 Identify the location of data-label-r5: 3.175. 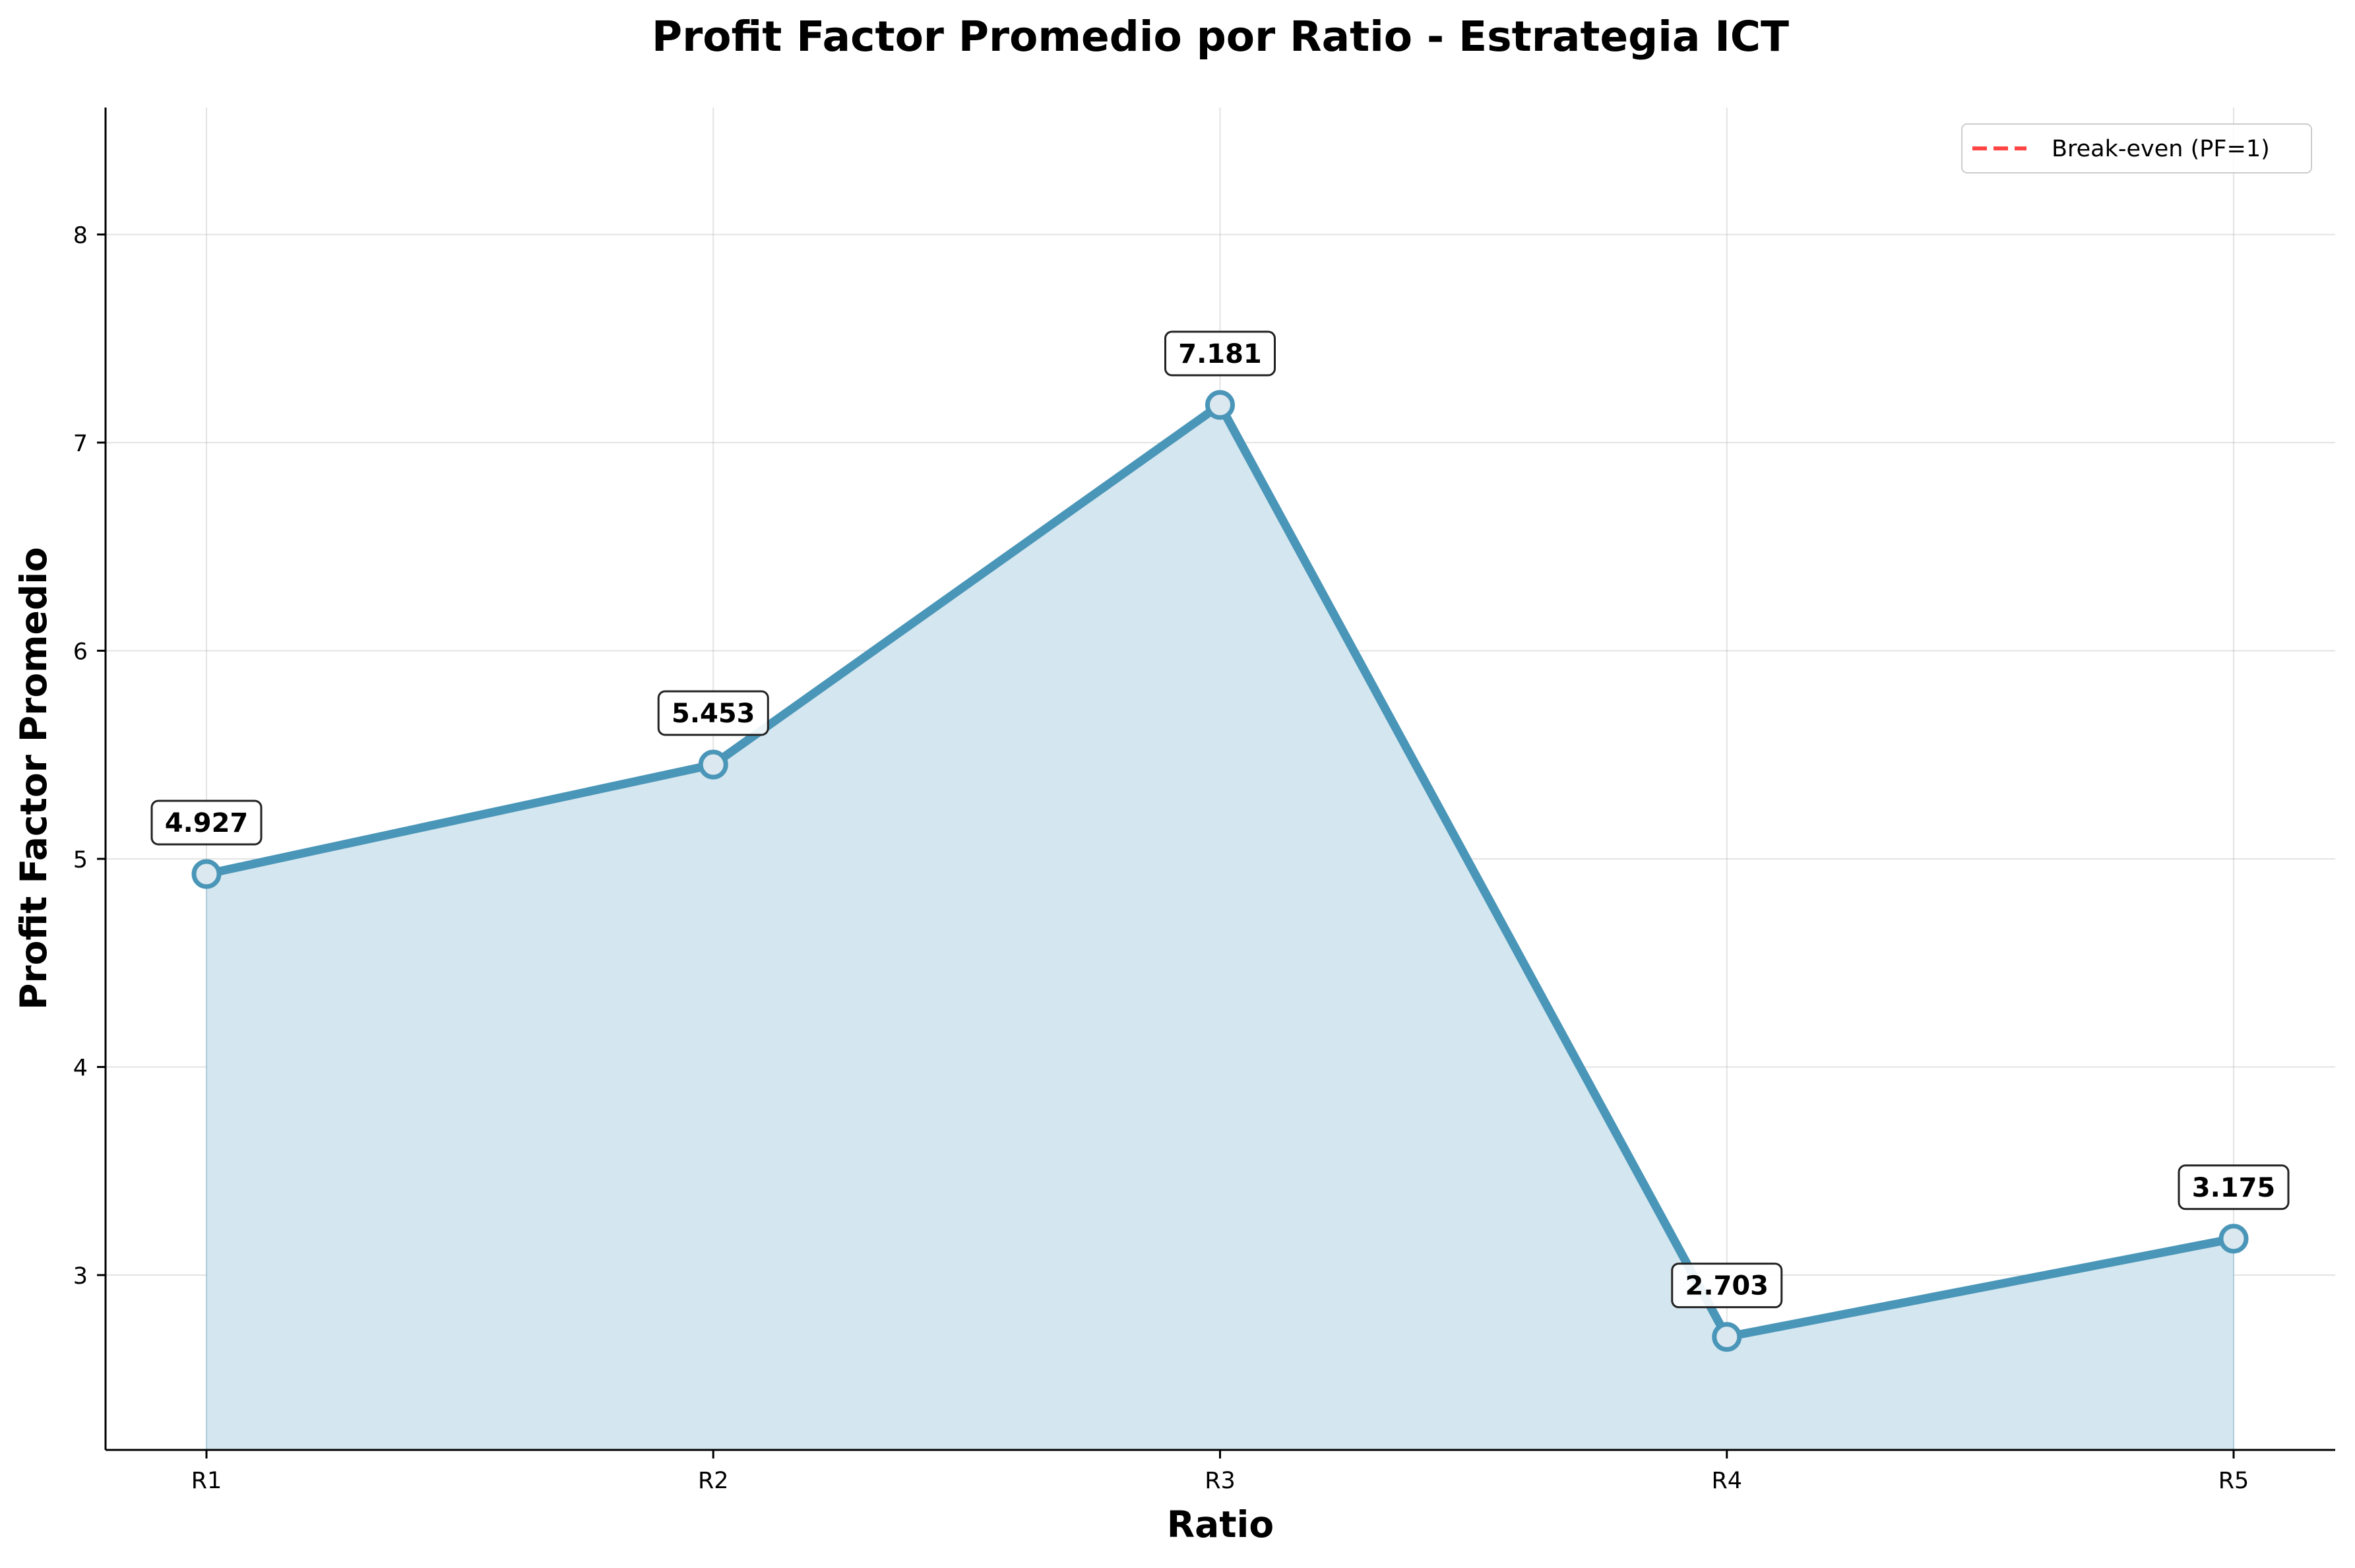
(2234, 1187).